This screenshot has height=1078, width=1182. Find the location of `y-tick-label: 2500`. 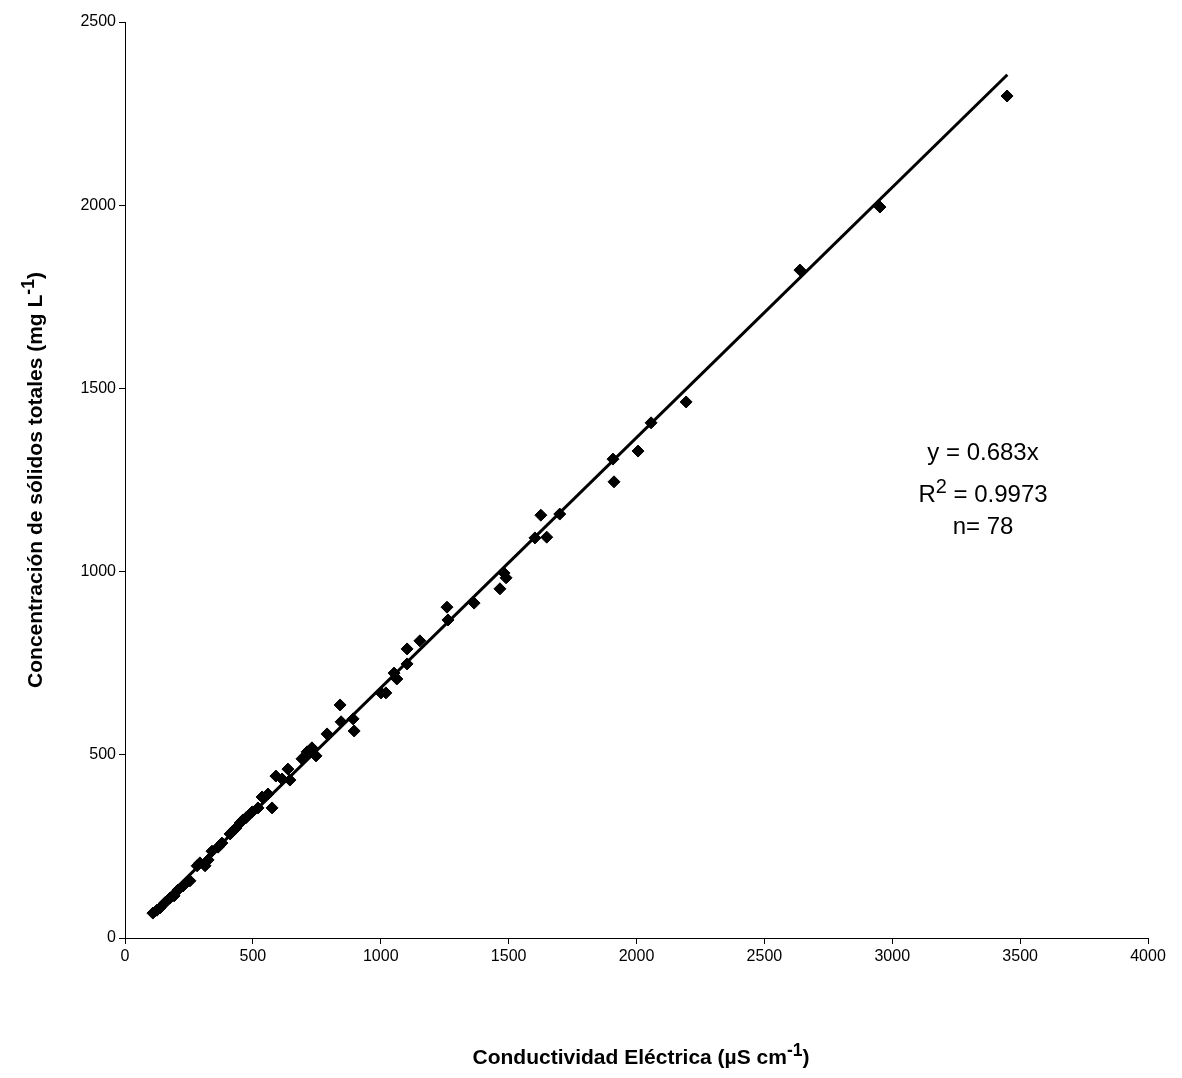

y-tick-label: 2500 is located at coordinates (98, 21).